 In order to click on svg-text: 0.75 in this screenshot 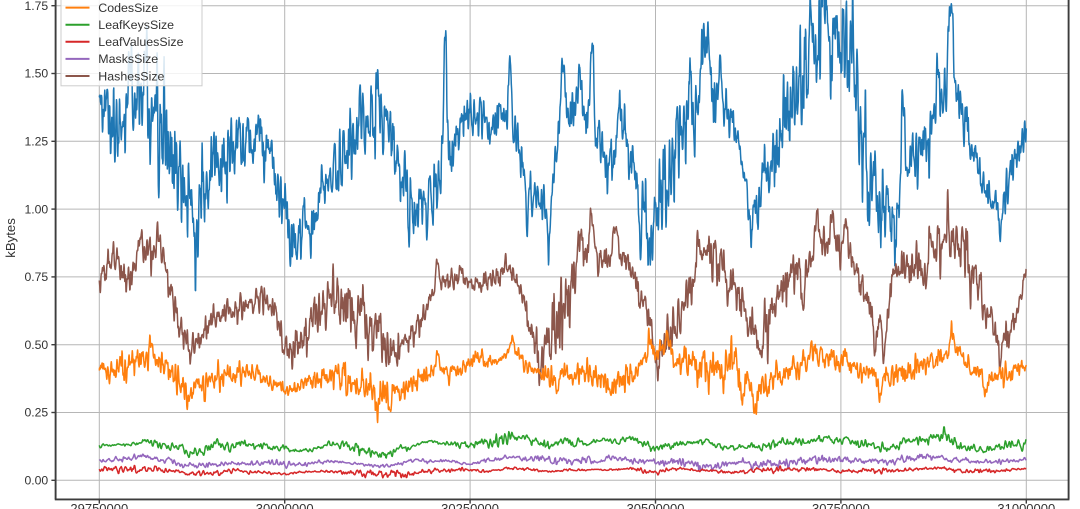, I will do `click(36, 277)`.